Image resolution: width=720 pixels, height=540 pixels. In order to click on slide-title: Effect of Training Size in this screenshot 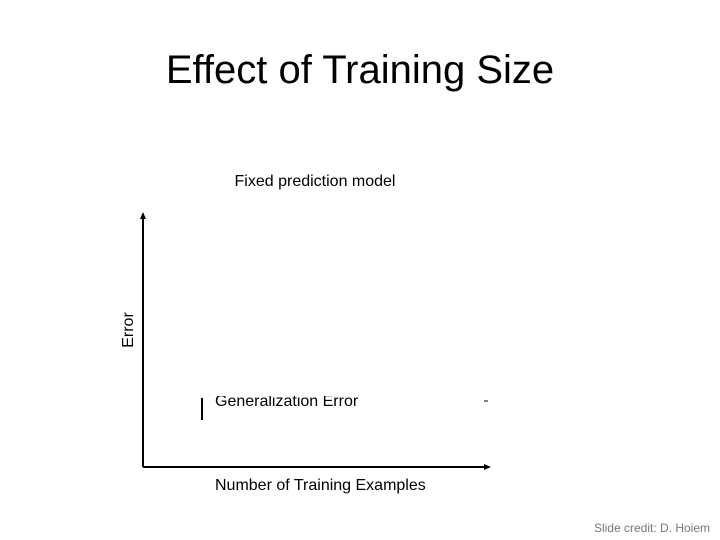, I will do `click(360, 70)`.